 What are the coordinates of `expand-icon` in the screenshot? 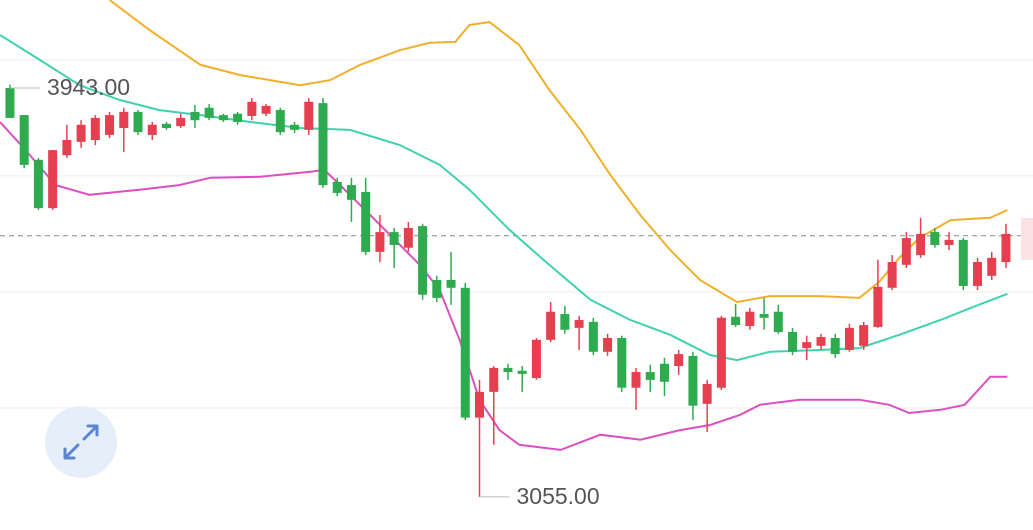 It's located at (81, 442).